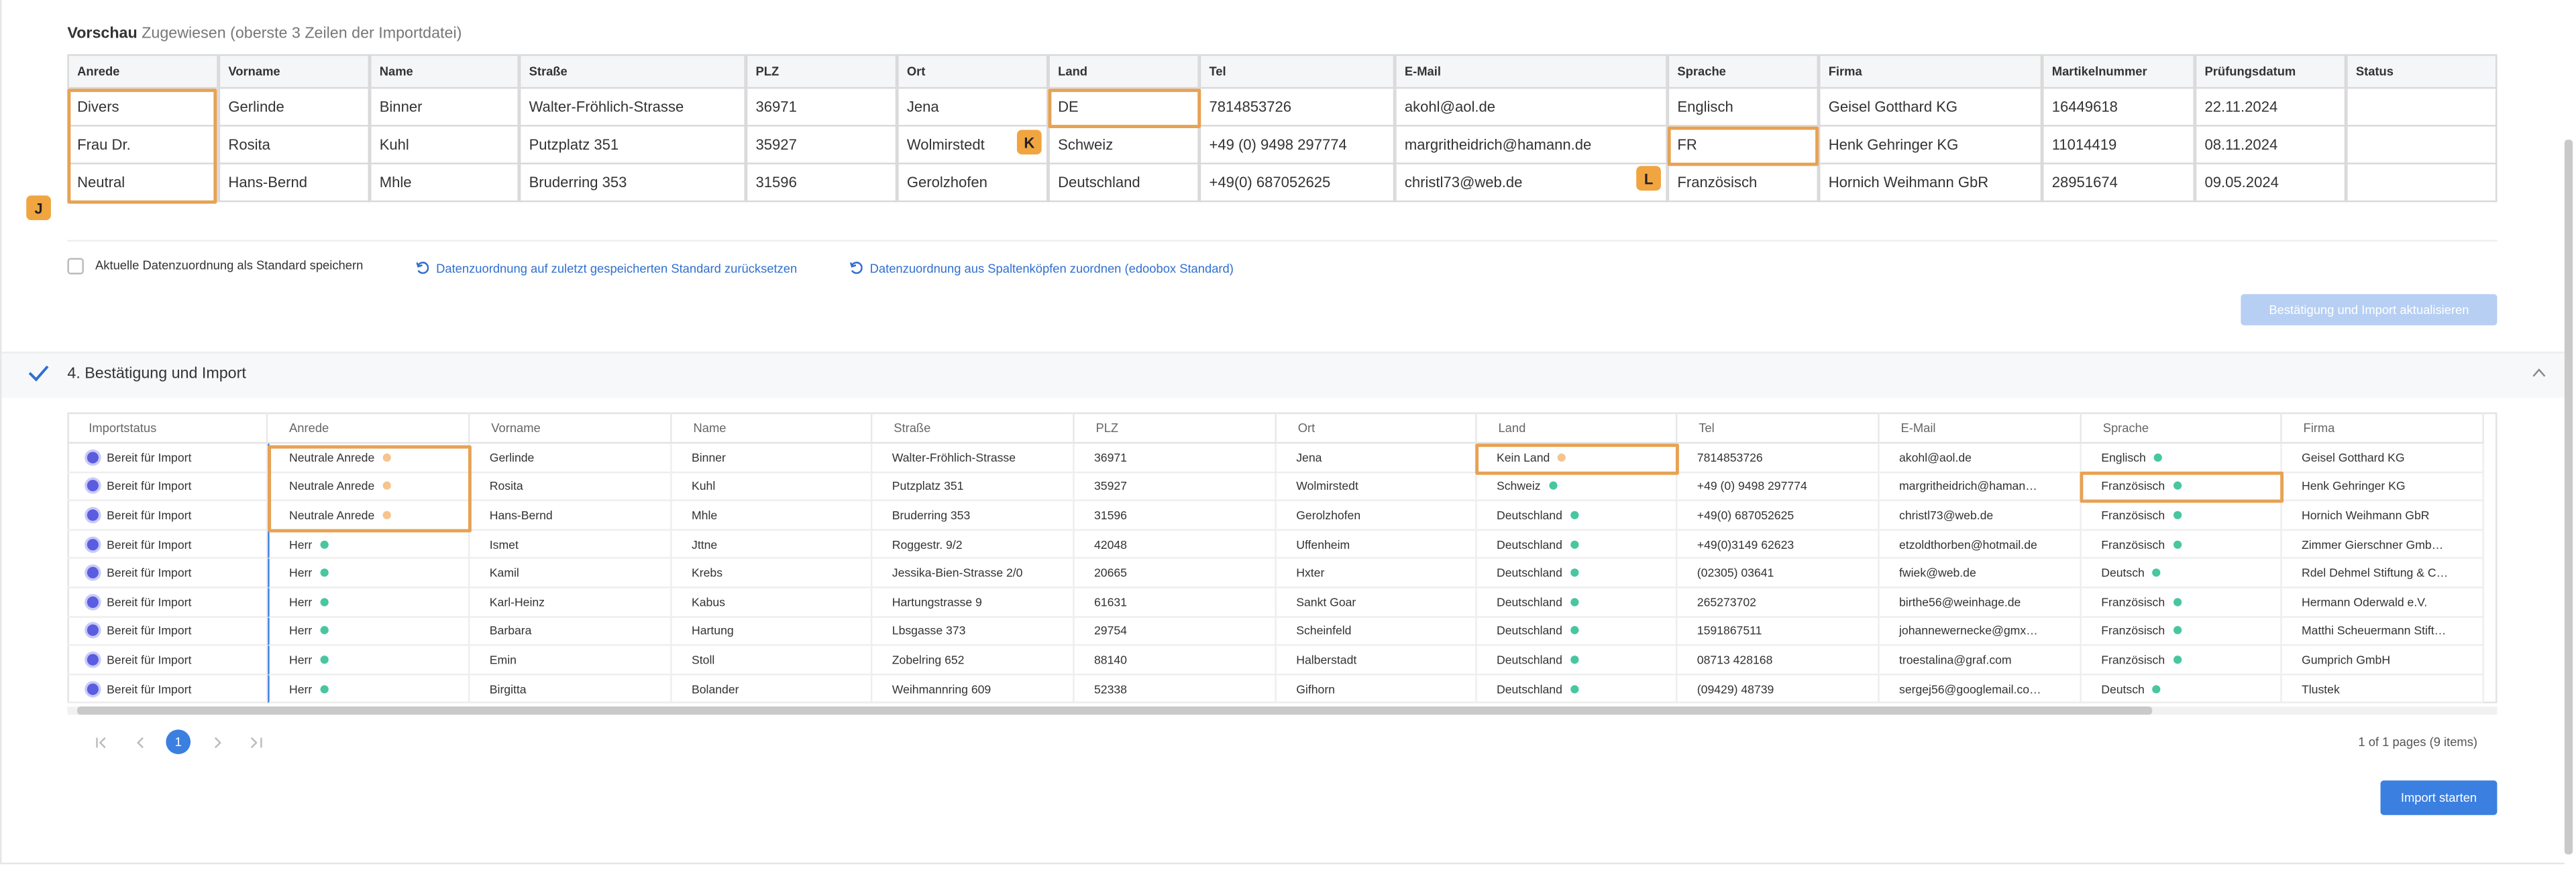 This screenshot has width=2576, height=889. What do you see at coordinates (571, 428) in the screenshot?
I see `import-header: Vorname` at bounding box center [571, 428].